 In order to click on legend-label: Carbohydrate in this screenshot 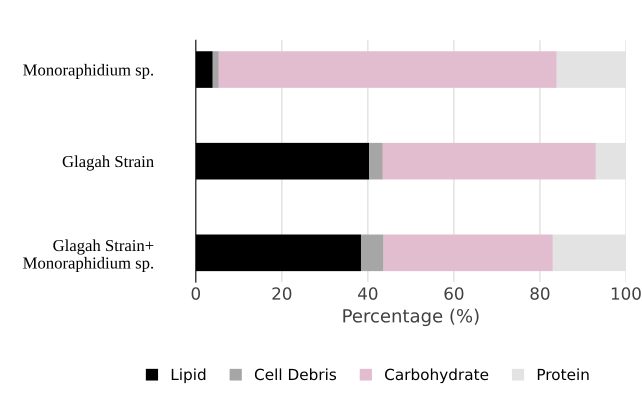, I will do `click(436, 376)`.